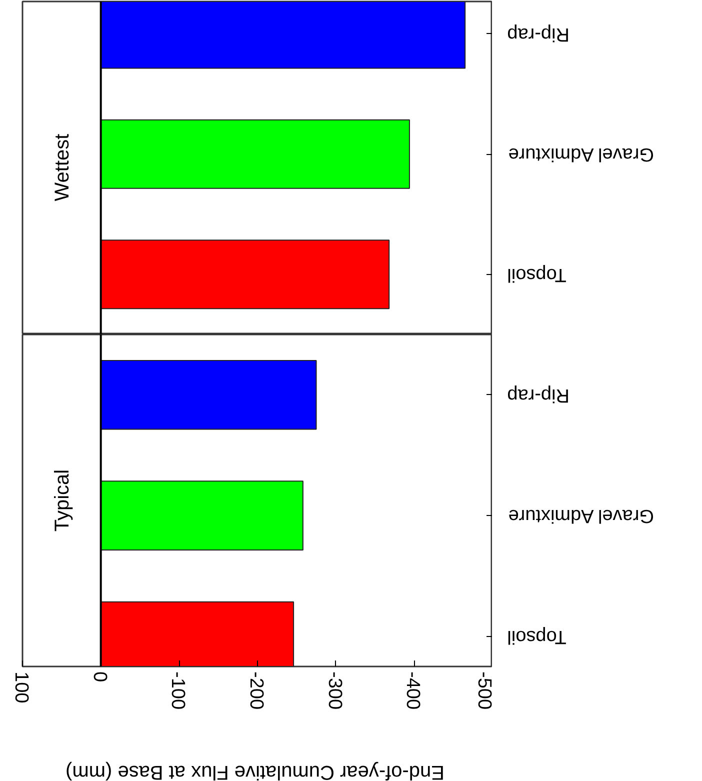  I want to click on x-tick-label: -400, so click(413, 691).